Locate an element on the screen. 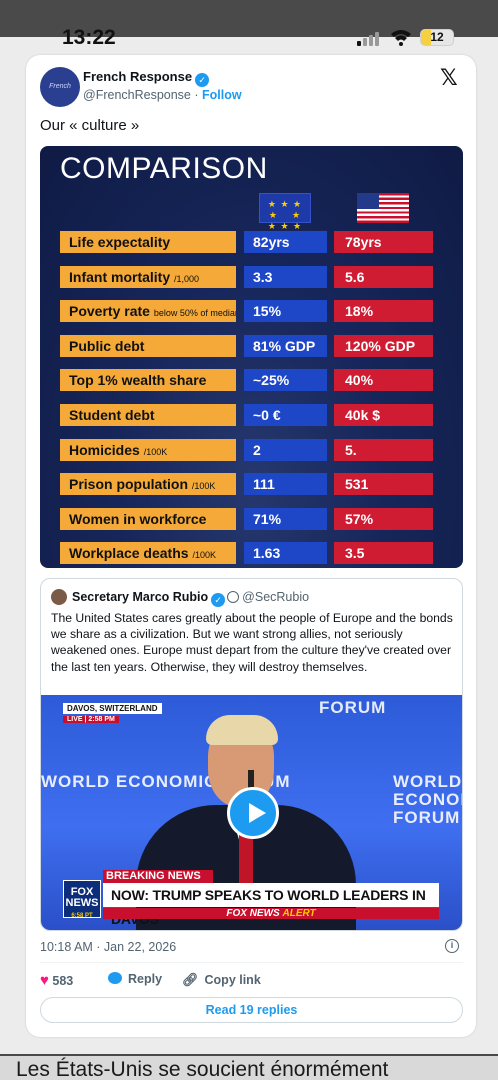 The height and width of the screenshot is (1080, 498). comparison-row: Infant mortality /1,000 3.3 5.6 is located at coordinates (247, 276).